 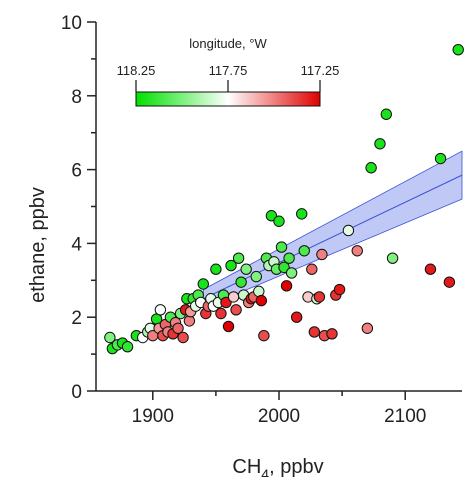 What do you see at coordinates (76, 392) in the screenshot?
I see `y-tick-label: 0` at bounding box center [76, 392].